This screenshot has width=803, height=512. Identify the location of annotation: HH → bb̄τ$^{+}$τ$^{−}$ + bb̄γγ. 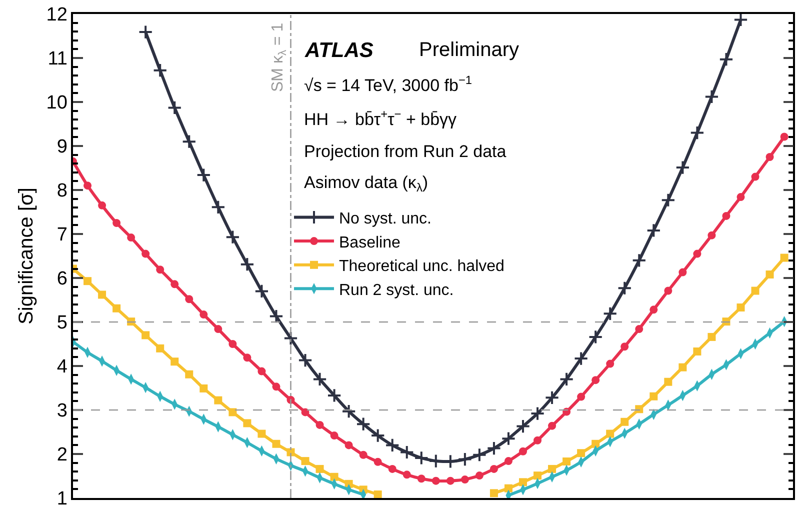
(381, 118).